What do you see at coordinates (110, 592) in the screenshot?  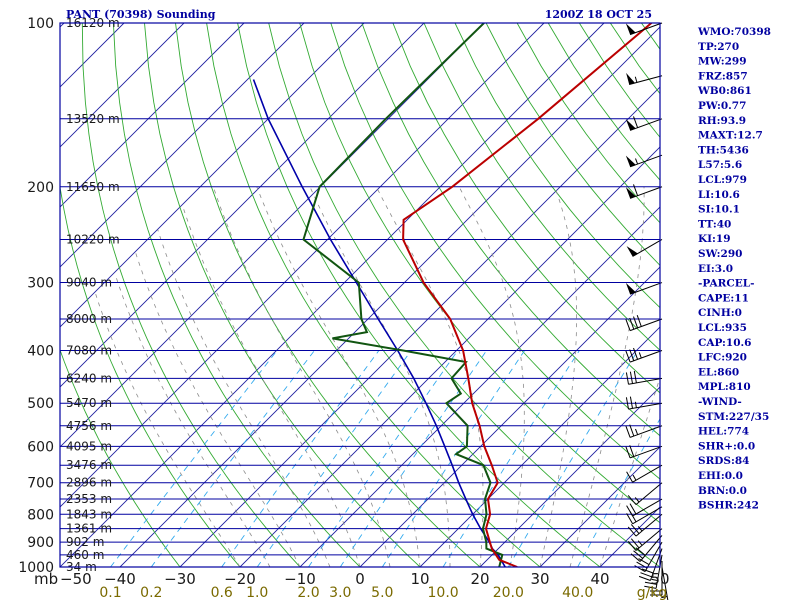 I see `mixing-ratio-label: 0.1` at bounding box center [110, 592].